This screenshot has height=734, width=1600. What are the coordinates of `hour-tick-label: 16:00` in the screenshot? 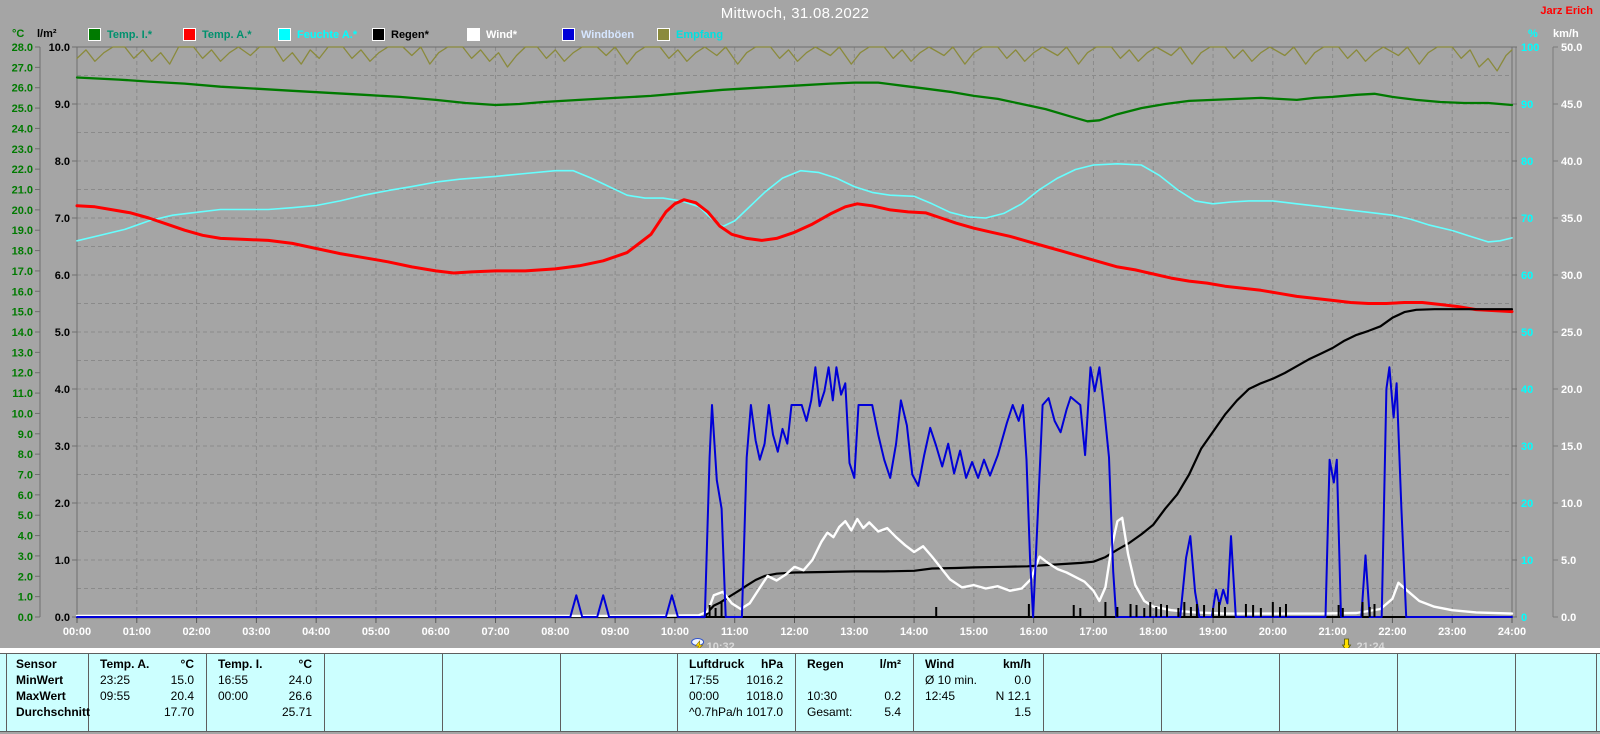 It's located at (1034, 632).